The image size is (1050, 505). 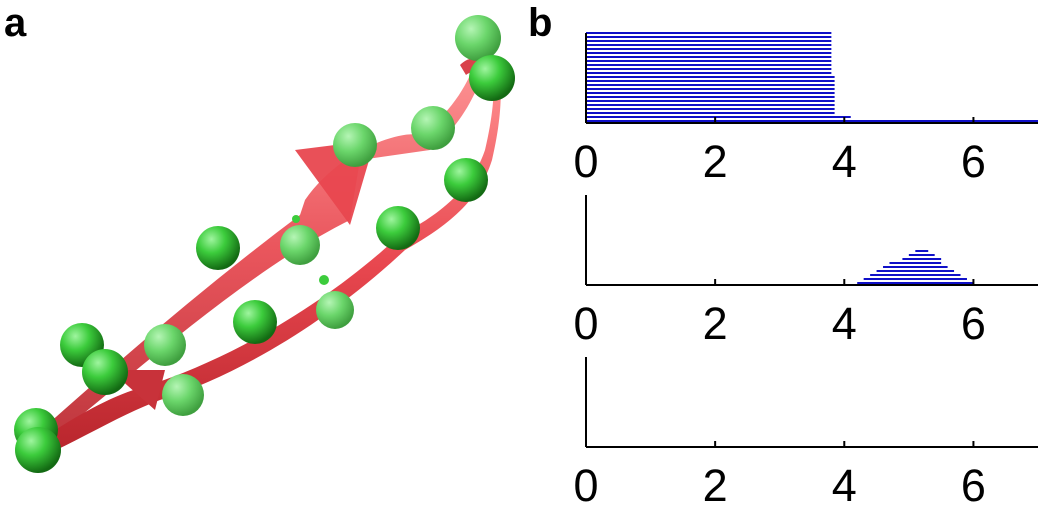 I want to click on plot-3: 0 2 4 6, so click(x=805, y=431).